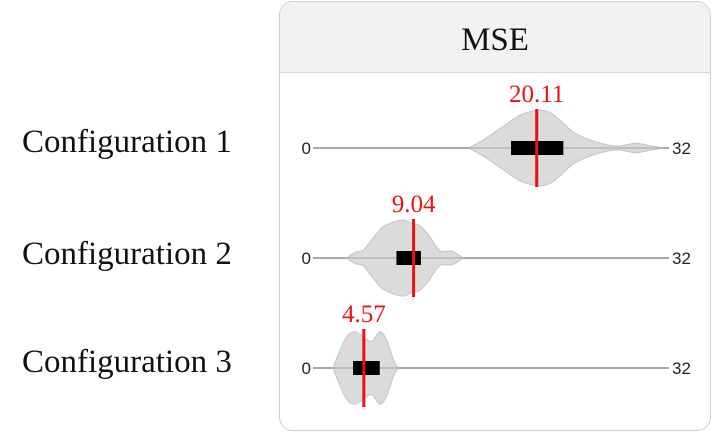 This screenshot has height=433, width=713. I want to click on chart-title: MSE, so click(495, 40).